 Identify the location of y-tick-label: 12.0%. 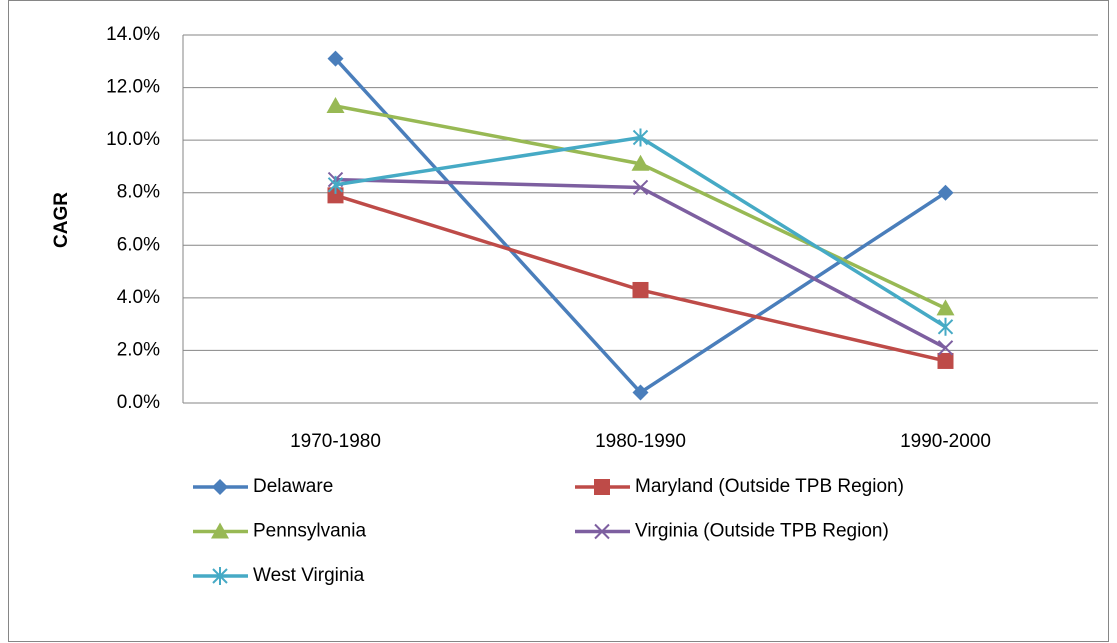
(133, 87).